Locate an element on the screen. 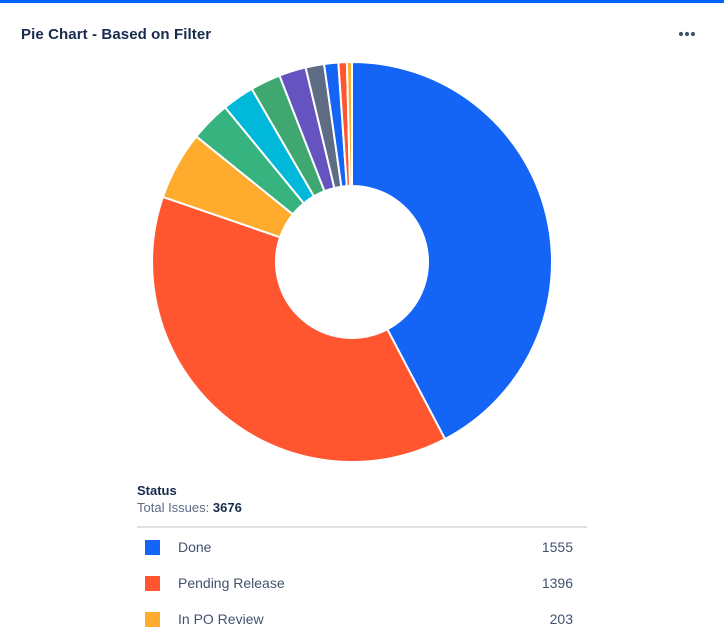 The width and height of the screenshot is (724, 629). pie-slice is located at coordinates (349, 124).